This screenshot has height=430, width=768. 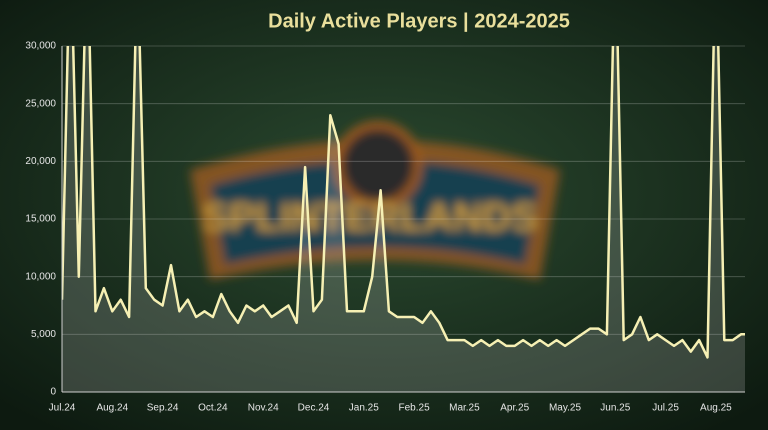 What do you see at coordinates (615, 408) in the screenshot?
I see `x-tick-label: Jun.25` at bounding box center [615, 408].